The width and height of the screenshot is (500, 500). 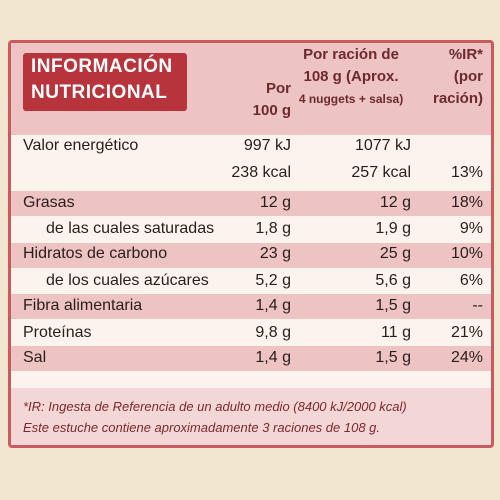 I want to click on cell: --, so click(x=477, y=305).